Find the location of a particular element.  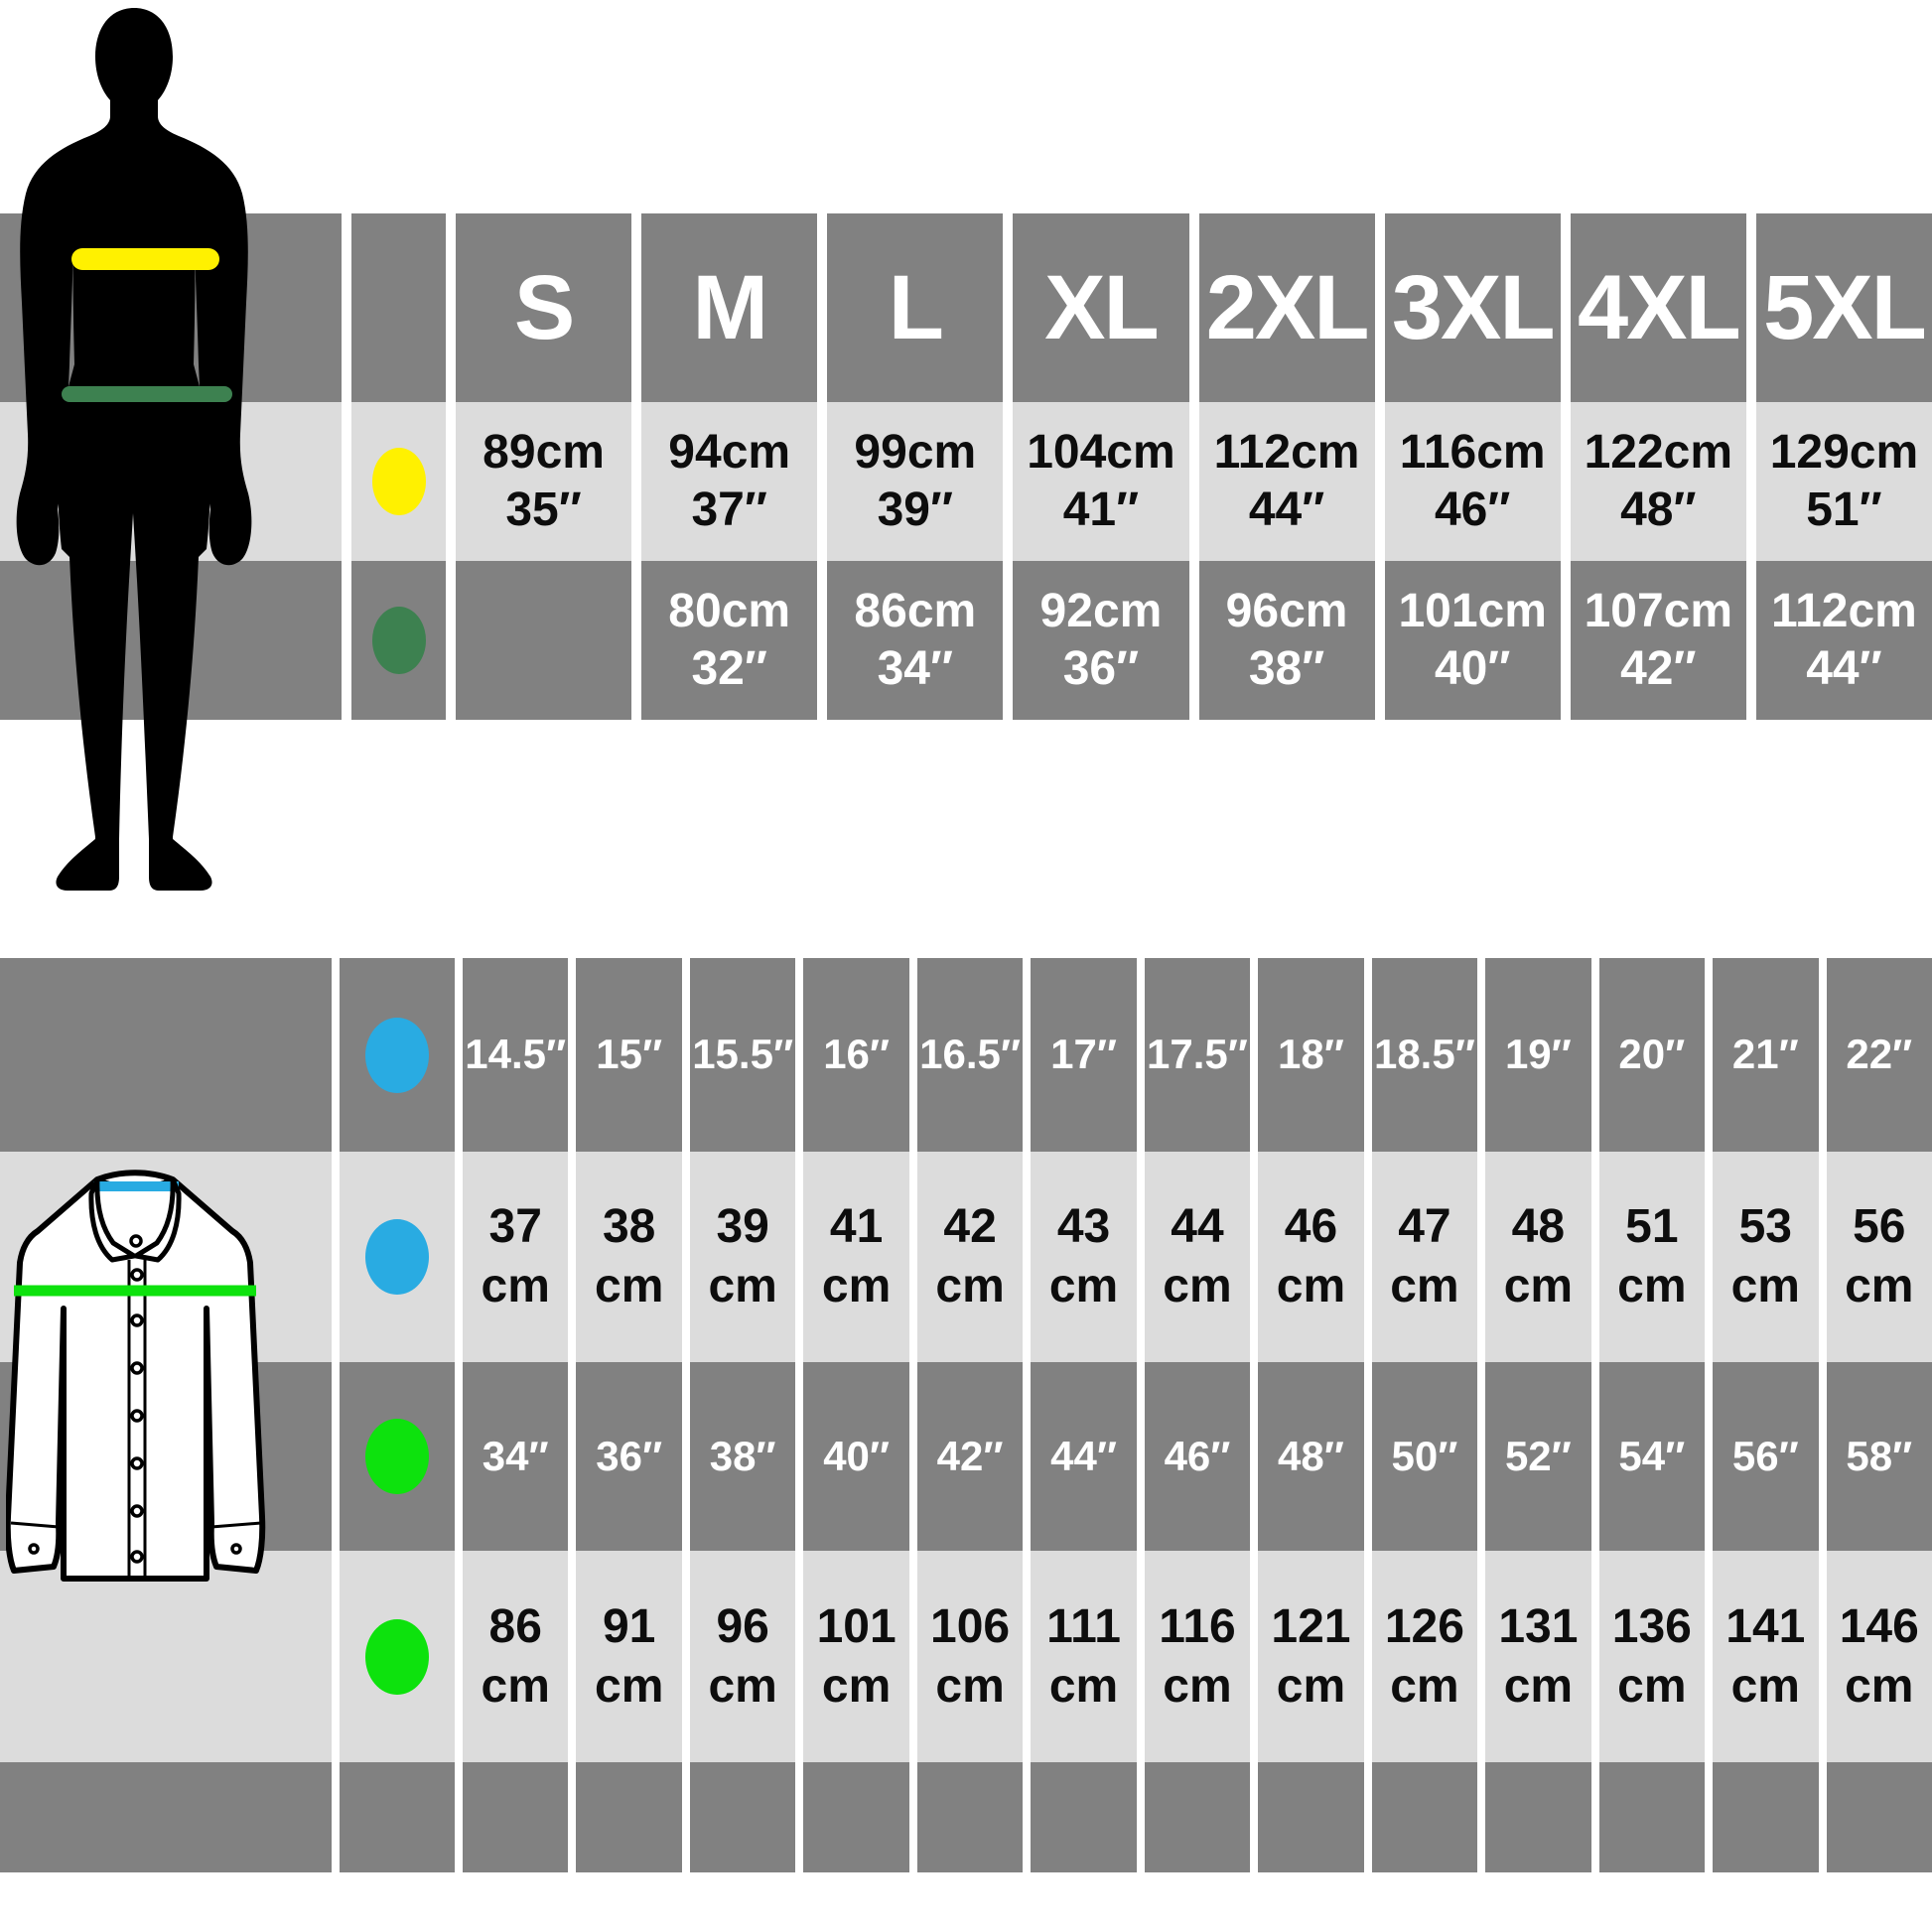

measurement-value: 129cm is located at coordinates (1844, 453).